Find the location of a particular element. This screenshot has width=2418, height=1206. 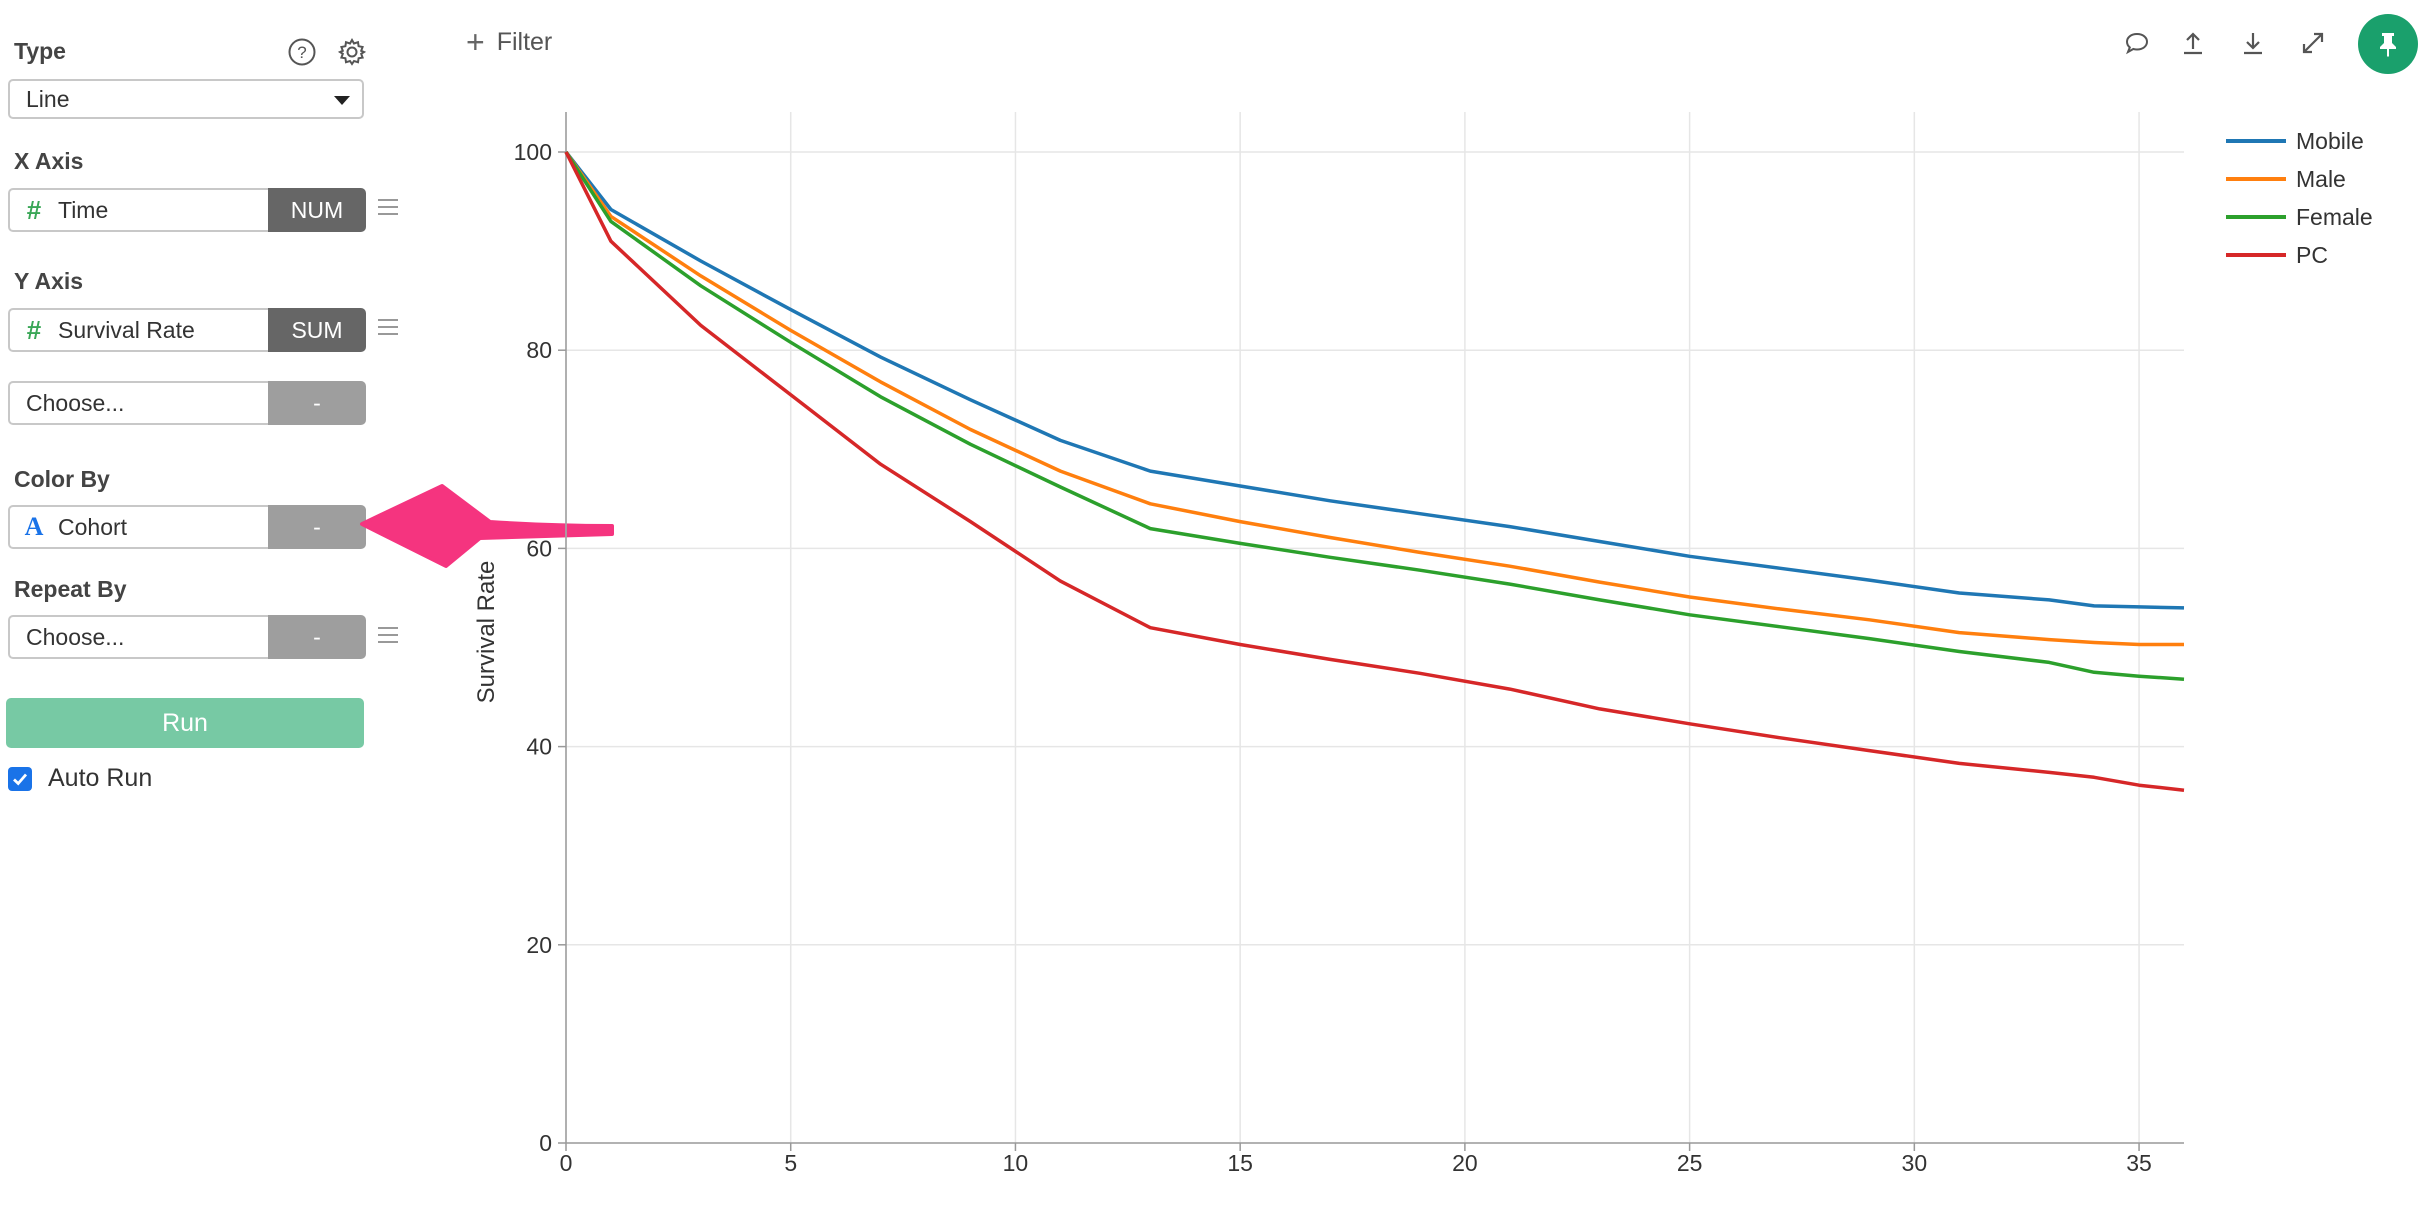

x-axis-agg-button: NUM is located at coordinates (317, 210).